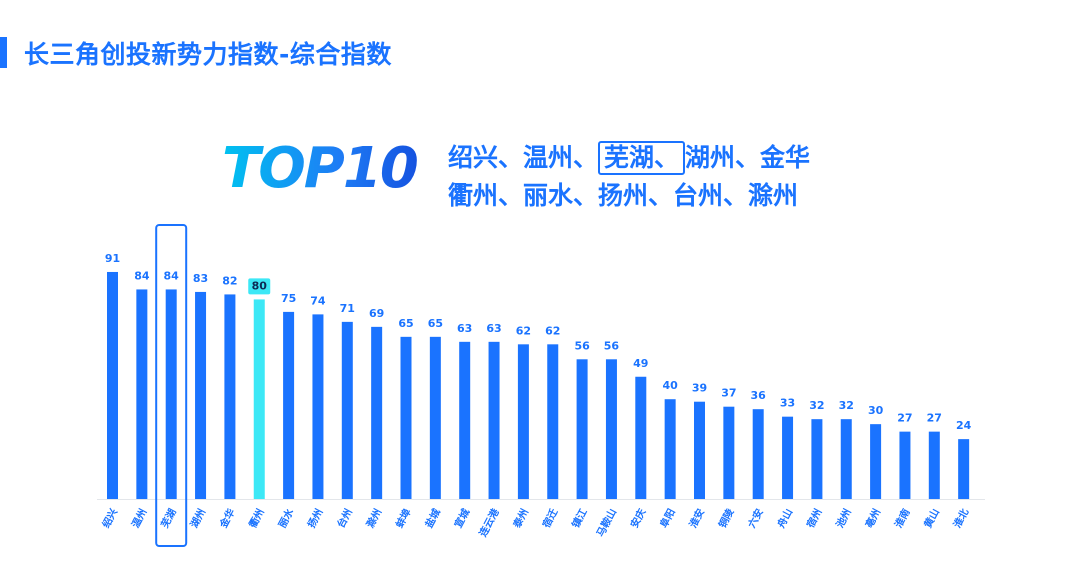 The image size is (1080, 562). Describe the element at coordinates (318, 300) in the screenshot. I see `value-label: 74` at that location.